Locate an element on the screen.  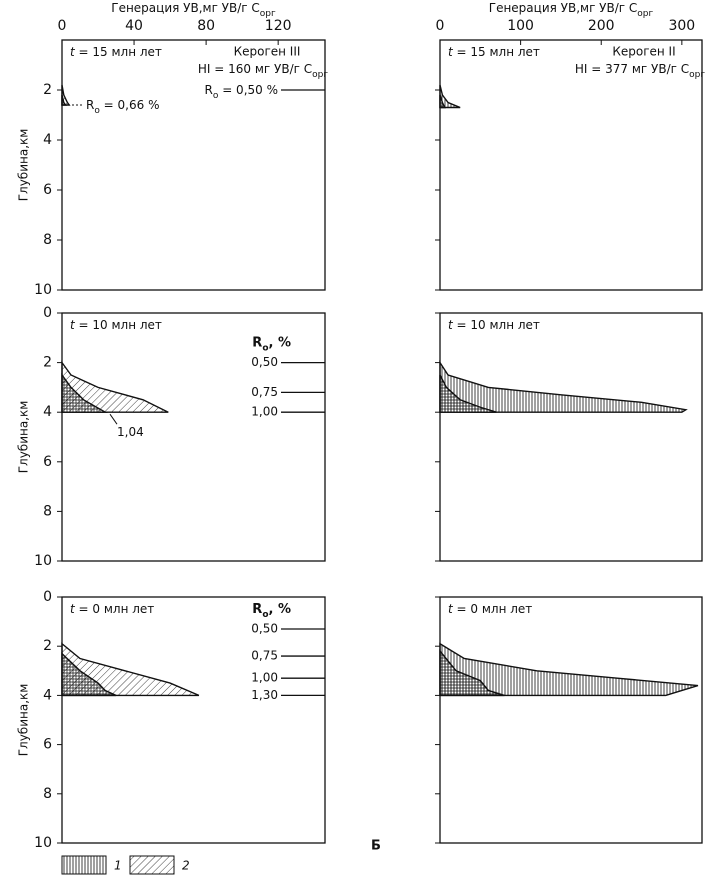
label: 1,04 is located at coordinates (130, 432).